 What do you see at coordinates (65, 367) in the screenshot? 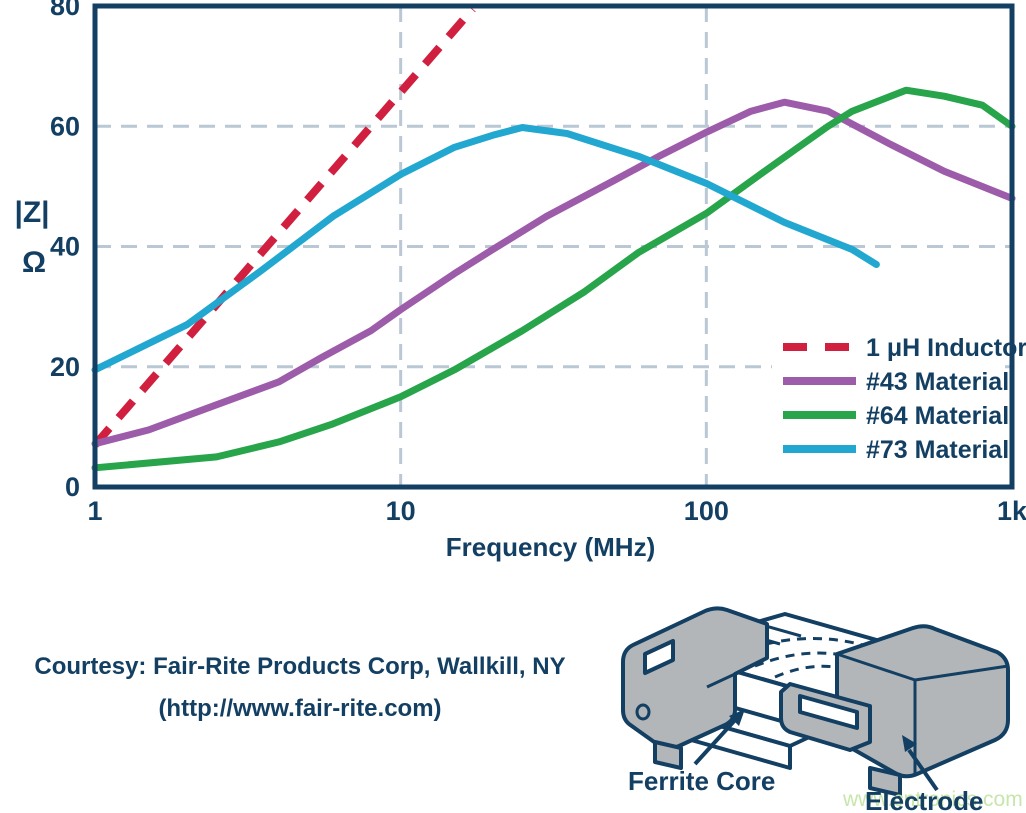
I see `y-tick-20: 20` at bounding box center [65, 367].